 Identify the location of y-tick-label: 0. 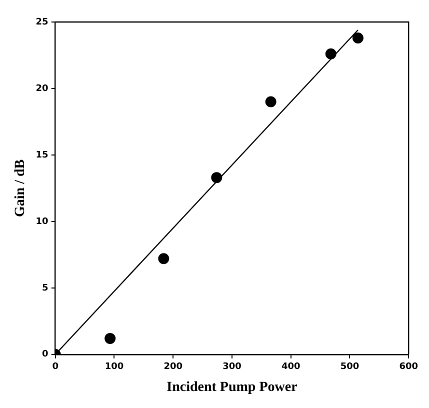
(45, 355).